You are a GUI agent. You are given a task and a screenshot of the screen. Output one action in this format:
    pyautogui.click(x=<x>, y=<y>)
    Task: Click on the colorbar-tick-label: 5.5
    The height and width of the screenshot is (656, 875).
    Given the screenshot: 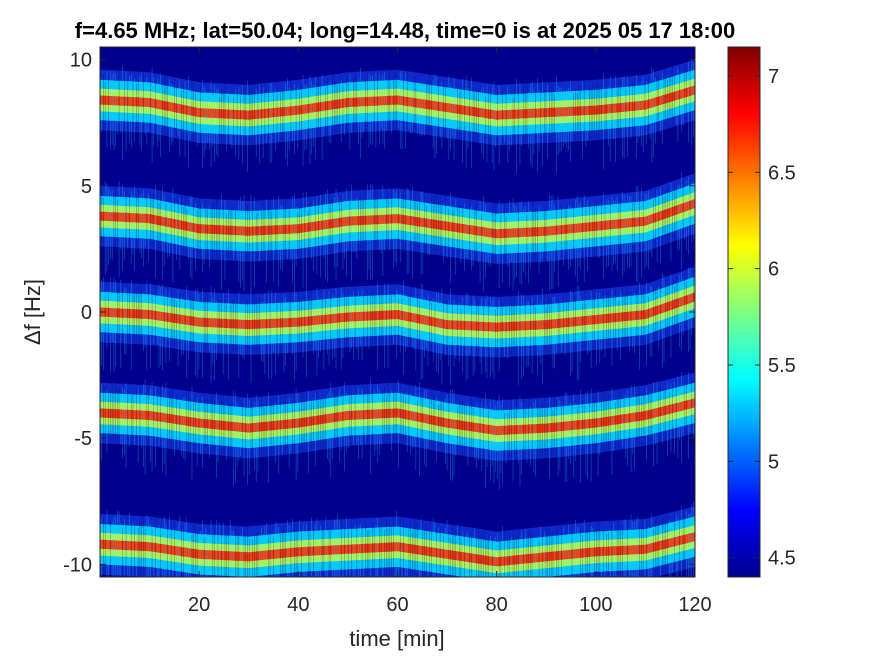 What is the action you would take?
    pyautogui.click(x=782, y=366)
    